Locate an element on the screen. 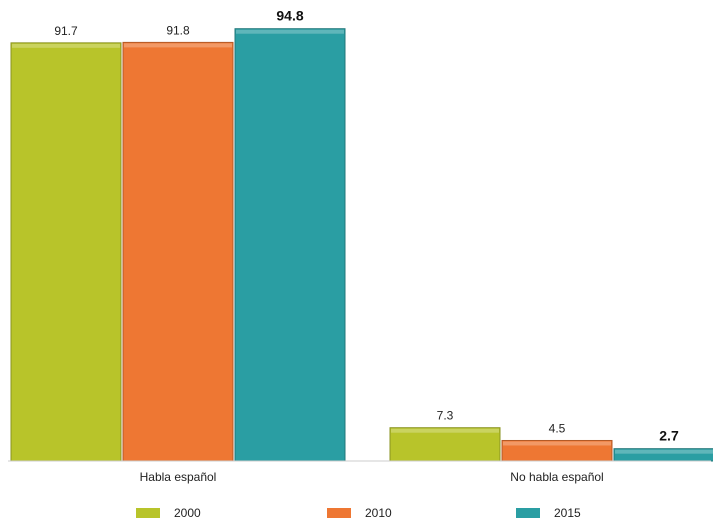 The image size is (713, 519). bar-habla-2015 is located at coordinates (290, 245).